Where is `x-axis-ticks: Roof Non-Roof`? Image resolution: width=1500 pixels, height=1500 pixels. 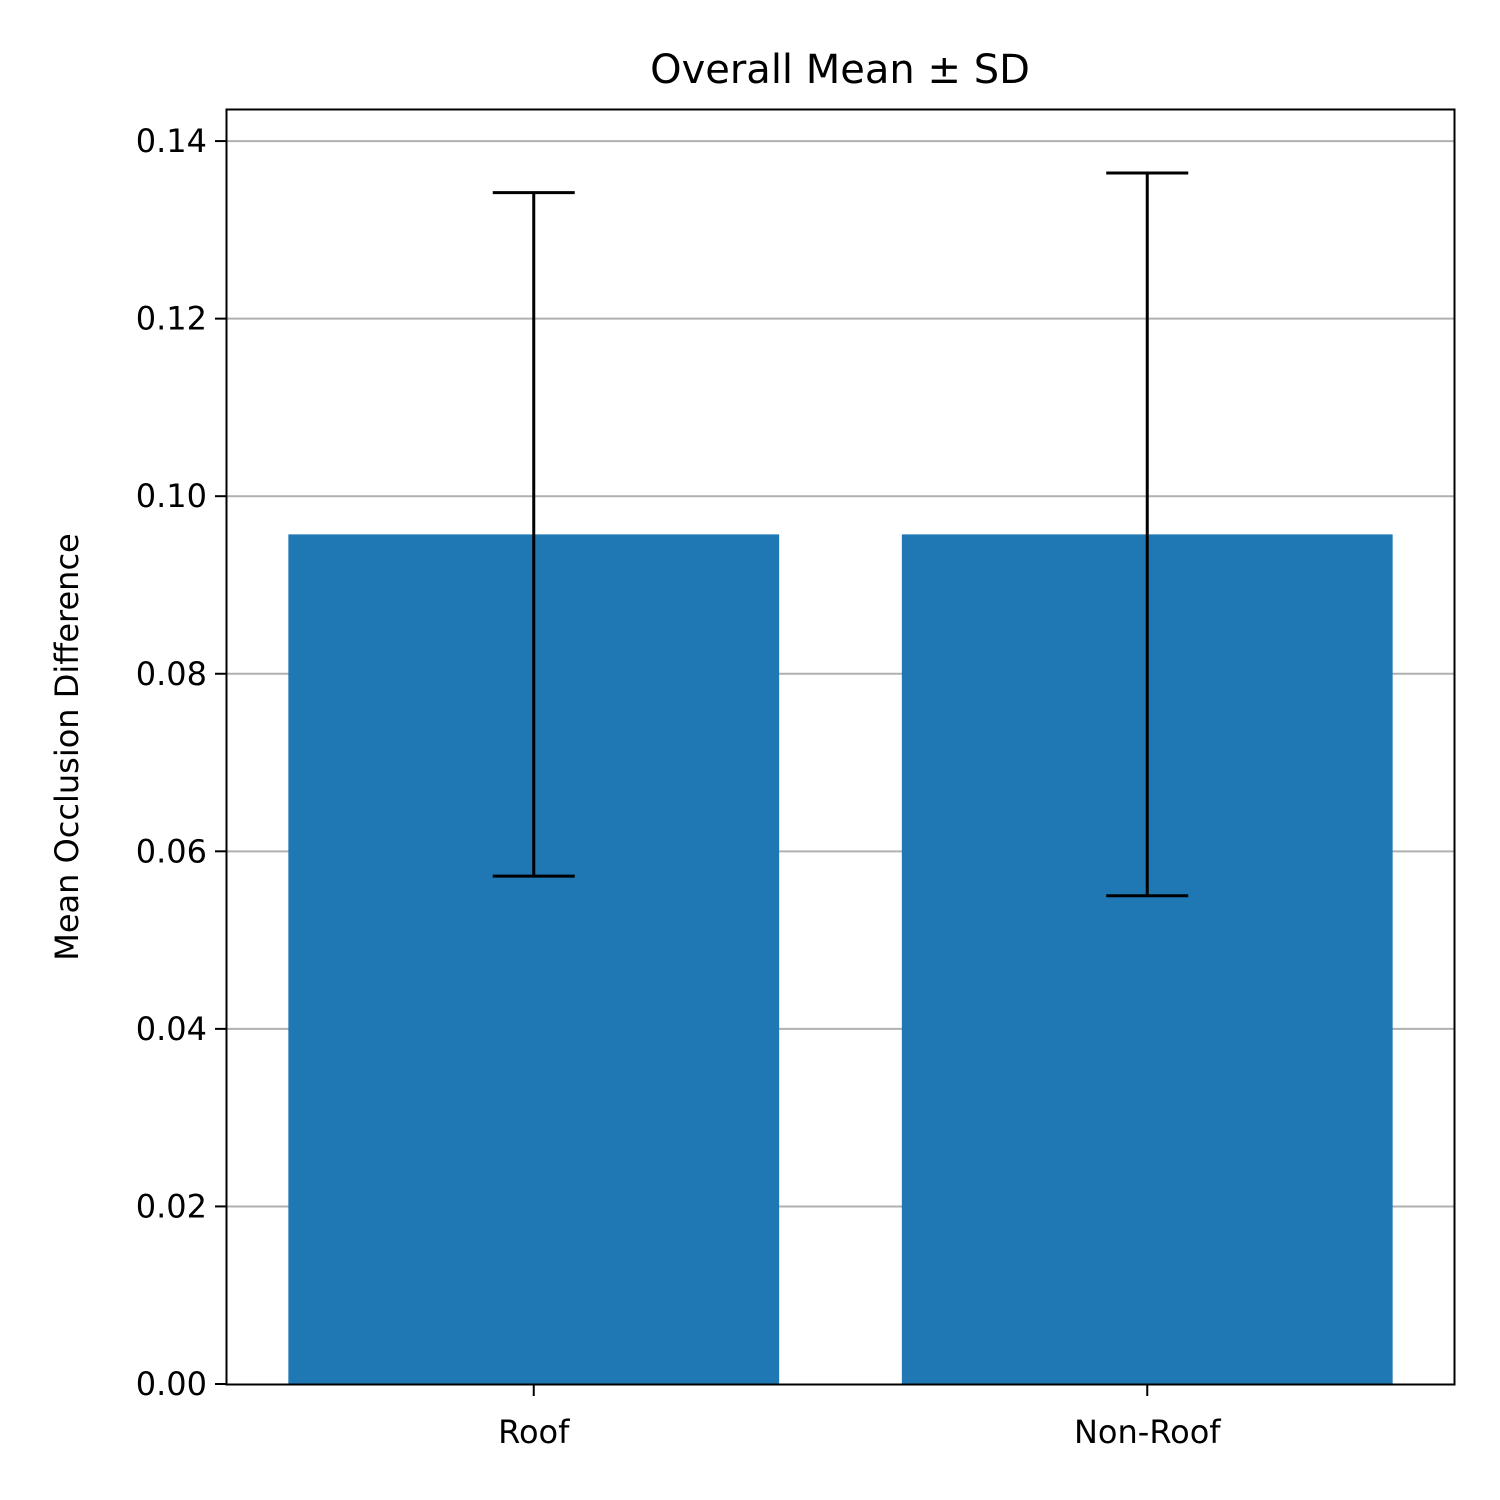
x-axis-ticks: Roof Non-Roof is located at coordinates (859, 1417).